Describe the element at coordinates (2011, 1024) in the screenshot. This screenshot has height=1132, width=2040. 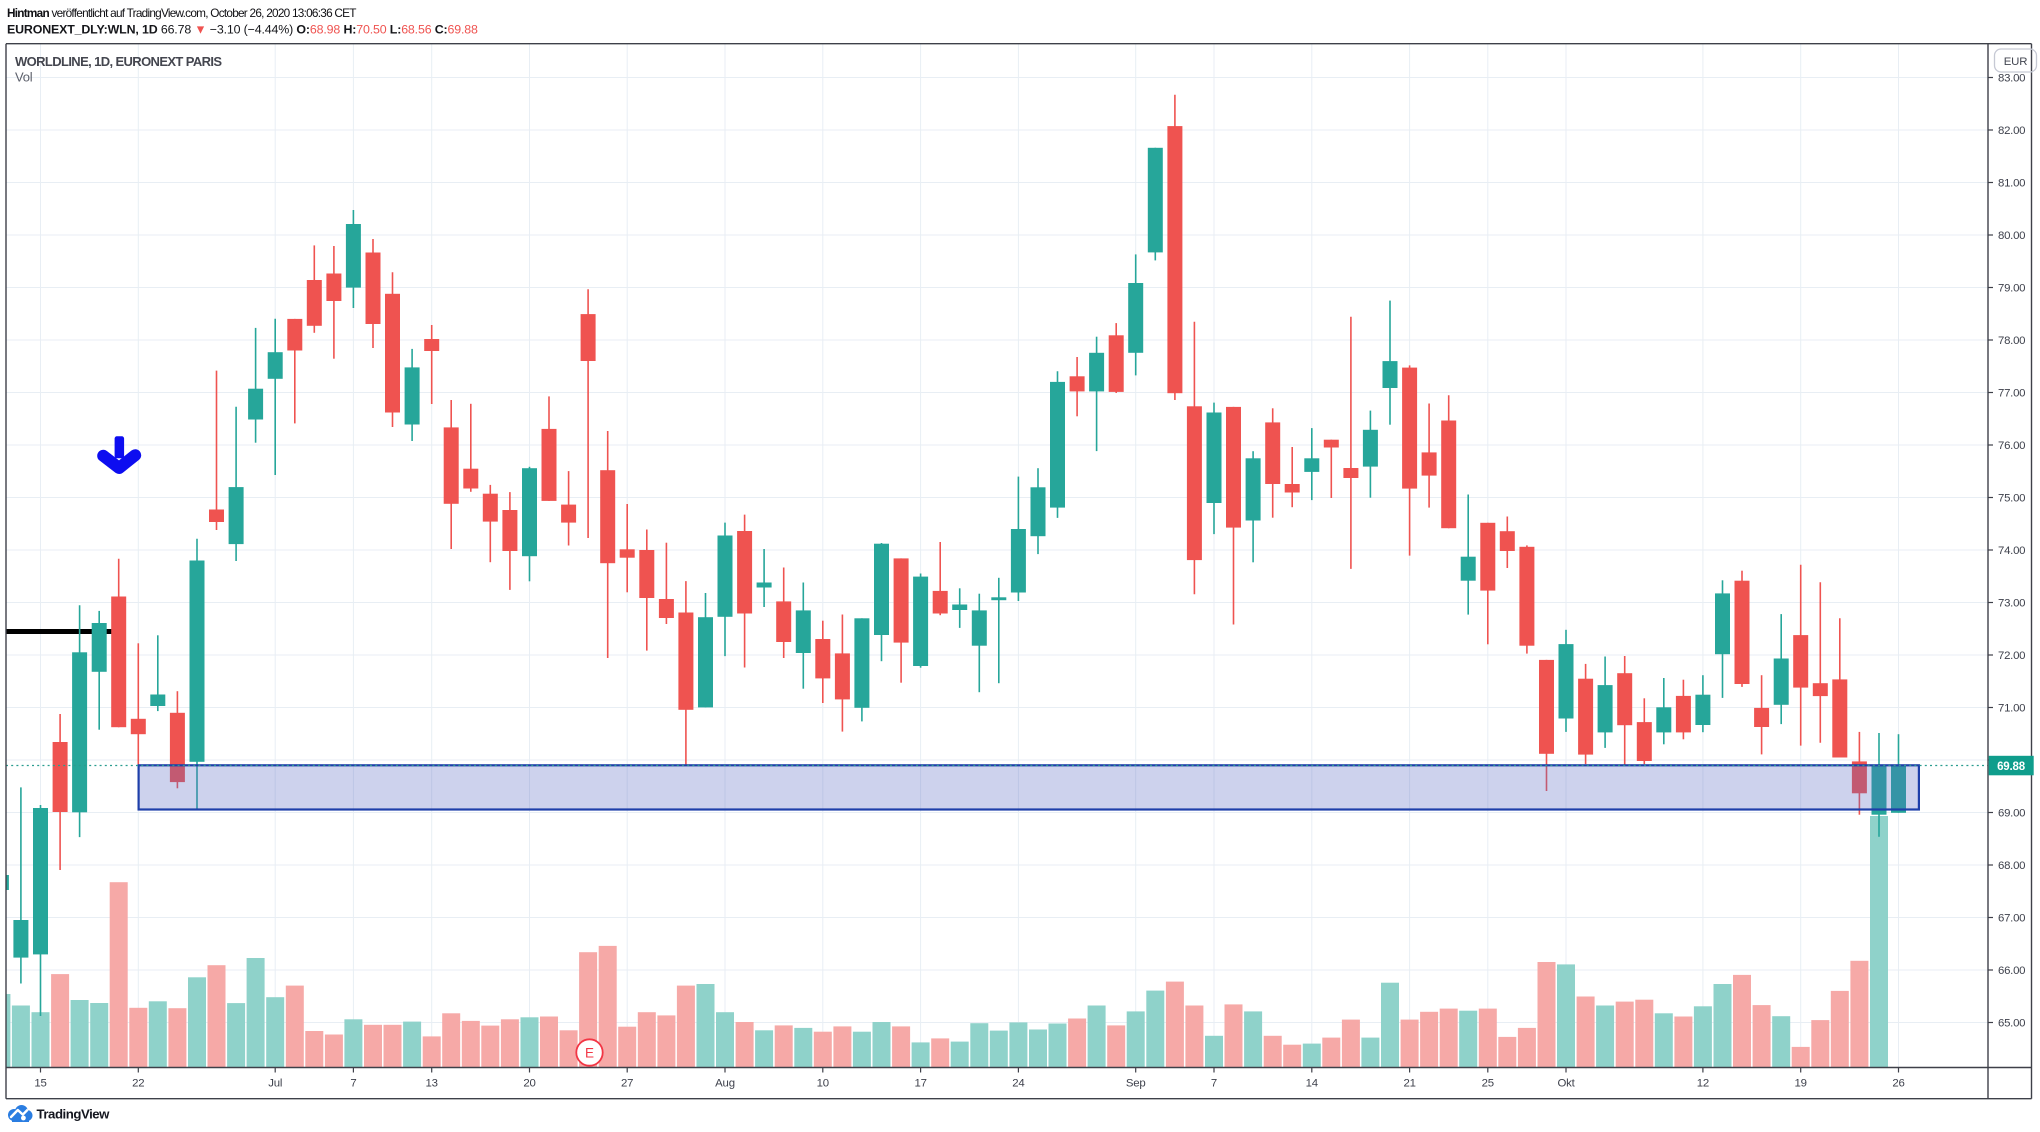
I see `svg-text: 65.00` at that location.